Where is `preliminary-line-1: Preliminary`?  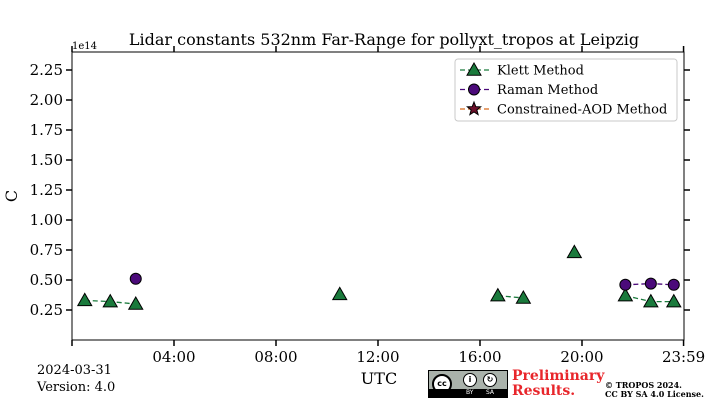 preliminary-line-1: Preliminary is located at coordinates (558, 376).